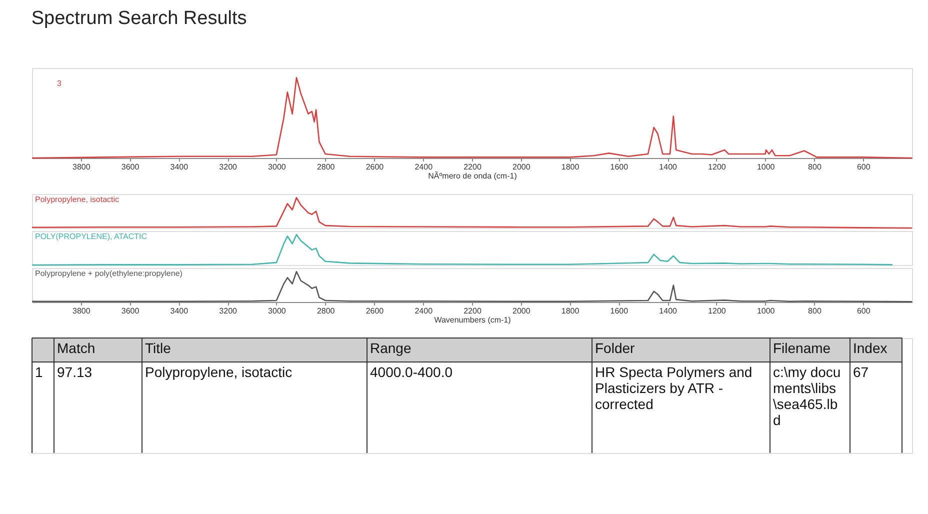 The image size is (928, 514). What do you see at coordinates (109, 273) in the screenshot?
I see `text: Polypropylene + poly(ethylene:propylene)` at bounding box center [109, 273].